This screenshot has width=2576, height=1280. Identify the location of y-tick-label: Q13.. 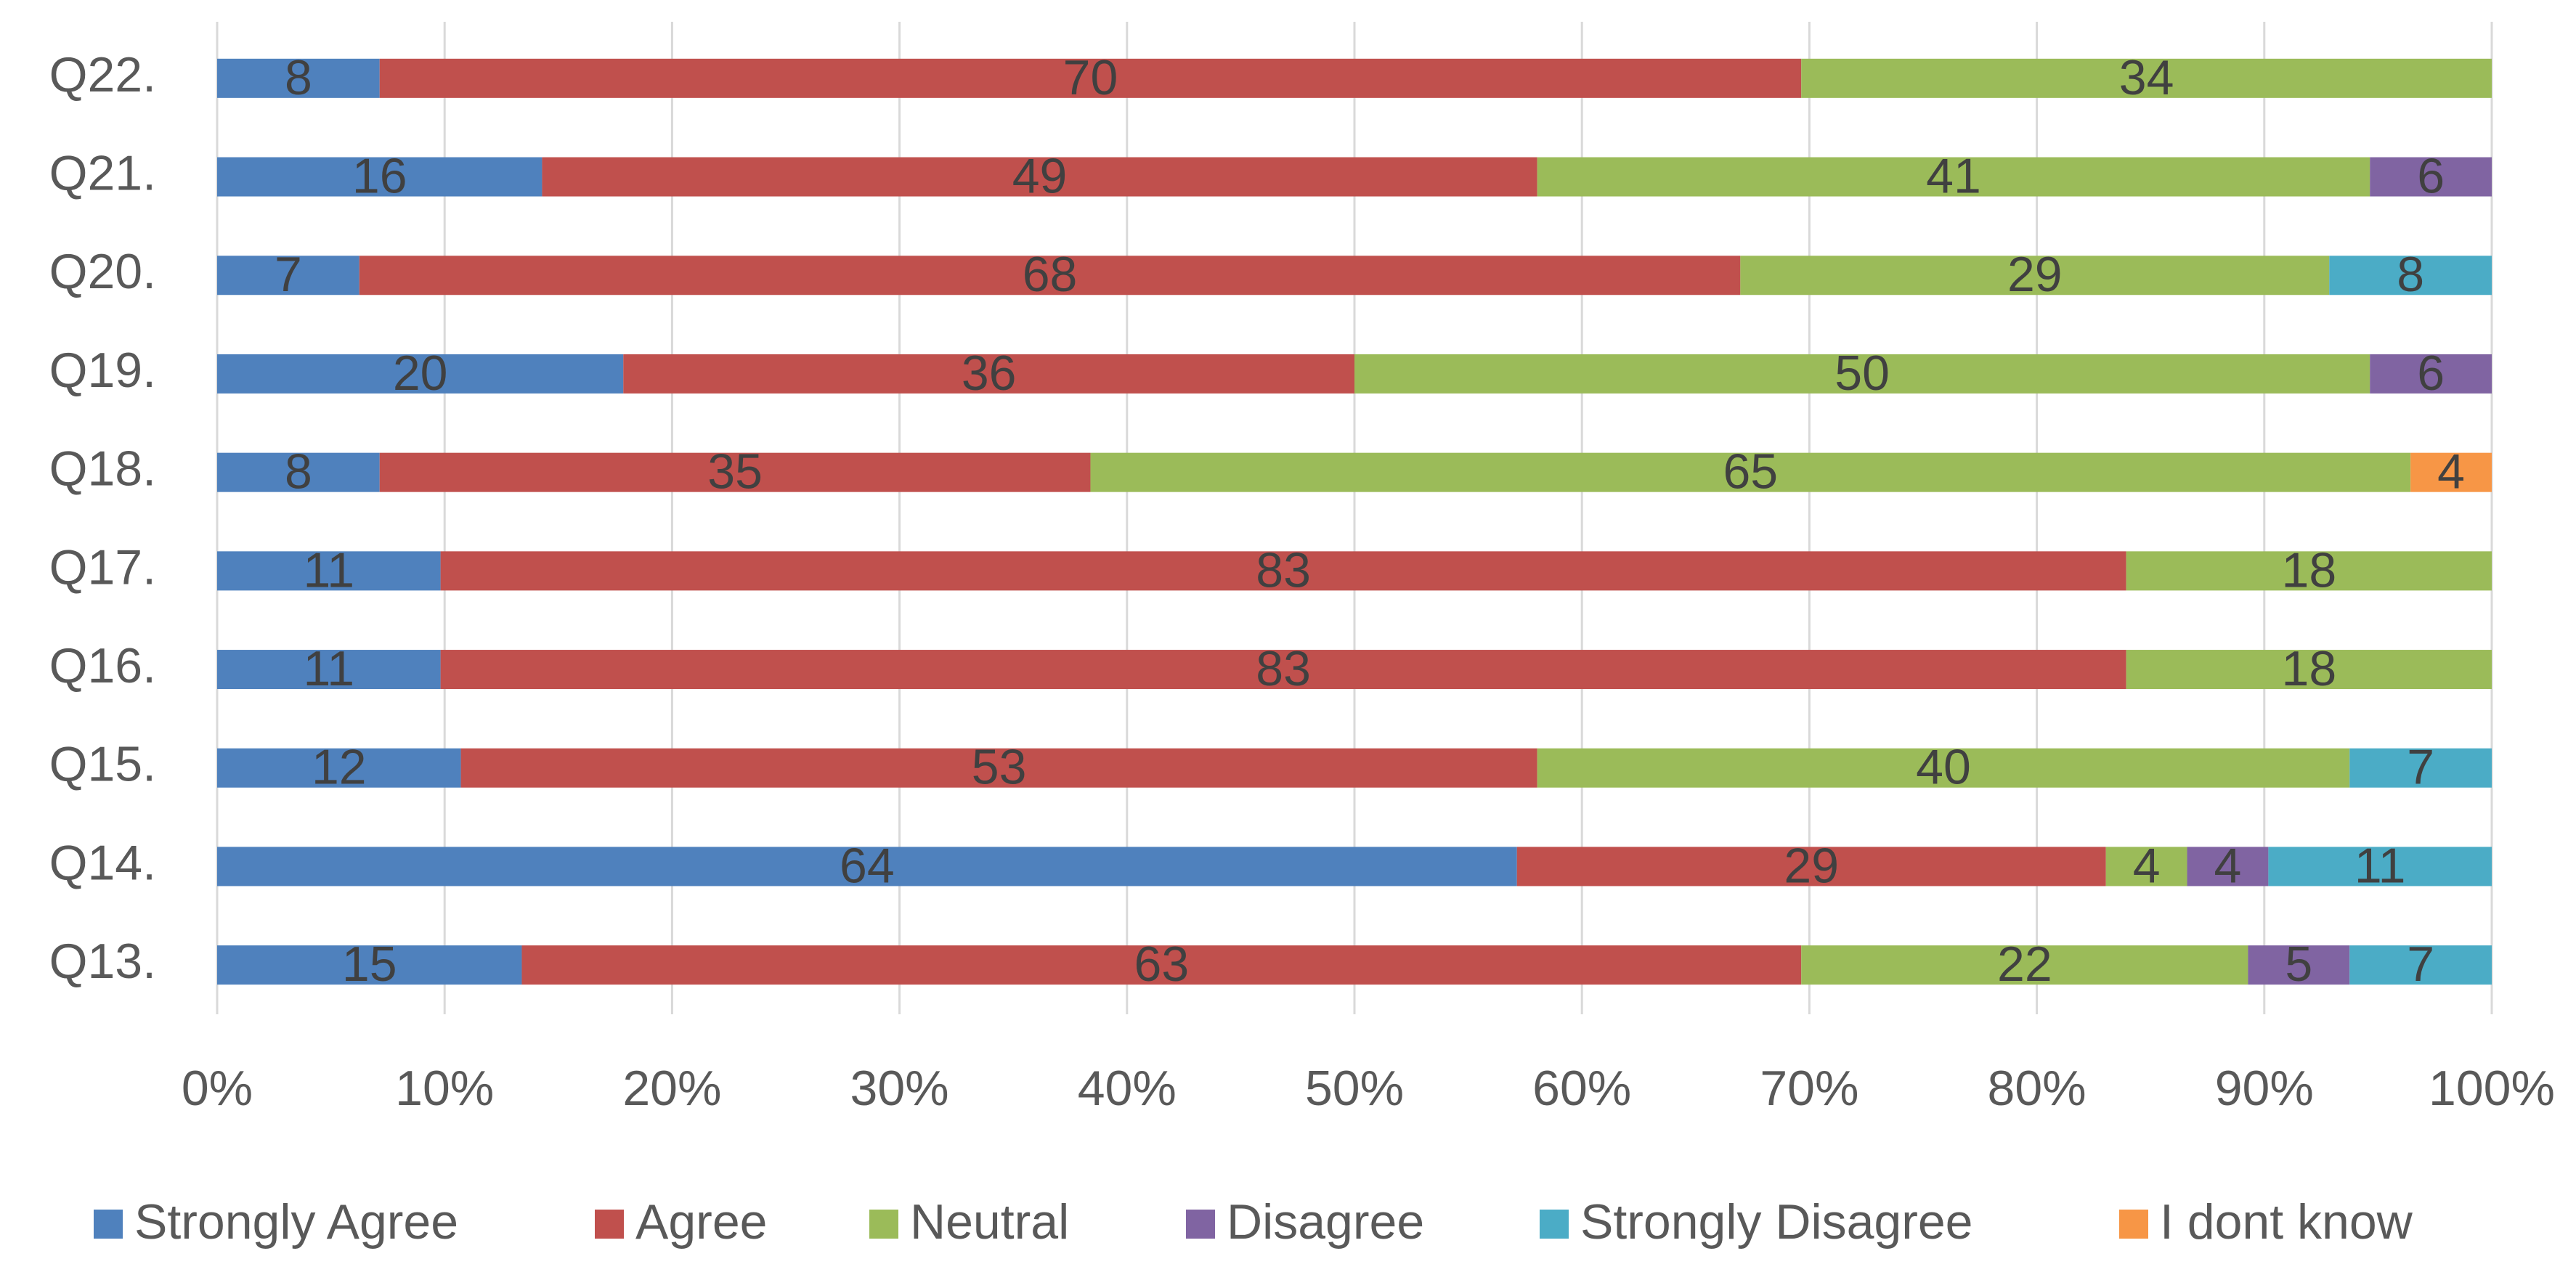
(102, 961).